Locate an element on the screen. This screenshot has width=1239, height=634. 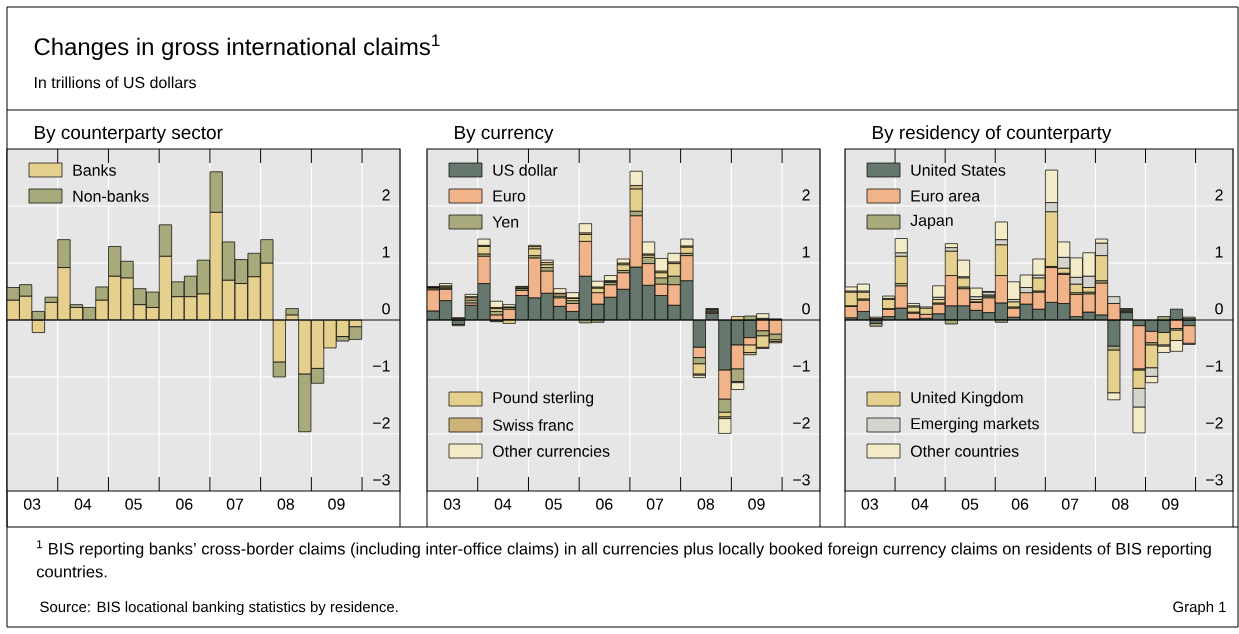
legend-label: Pound sterling is located at coordinates (543, 399).